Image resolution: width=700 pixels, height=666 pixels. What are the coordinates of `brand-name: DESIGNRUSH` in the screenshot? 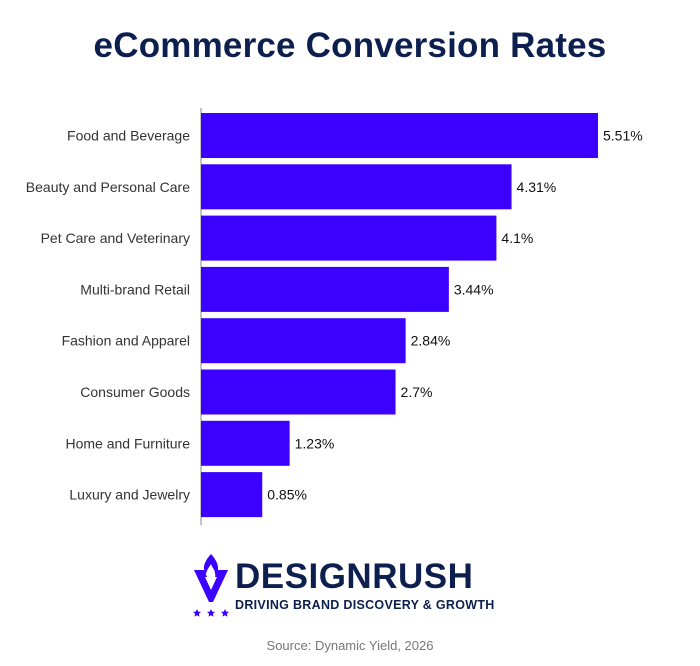 It's located at (354, 576).